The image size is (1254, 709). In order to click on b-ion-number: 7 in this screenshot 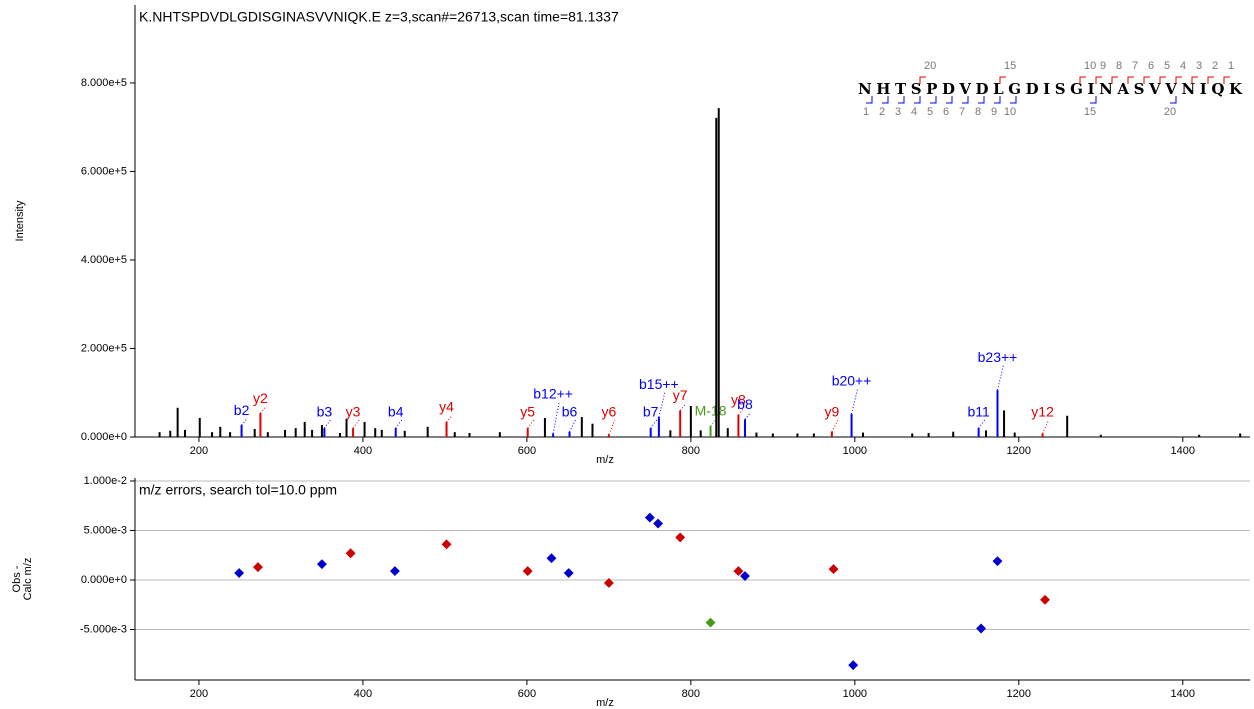, I will do `click(962, 112)`.